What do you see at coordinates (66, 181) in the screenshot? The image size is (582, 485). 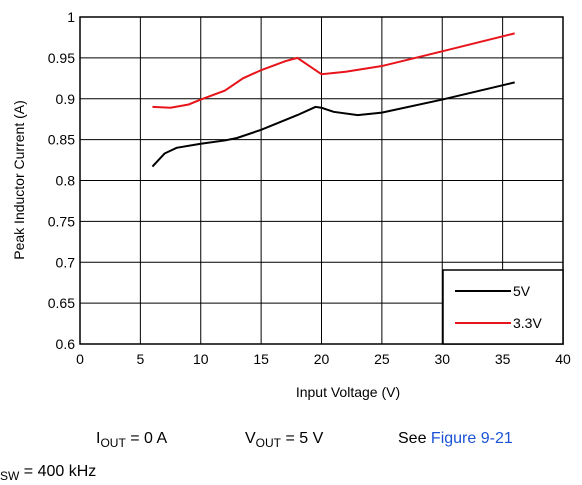 I see `y-tick-label: 0.8` at bounding box center [66, 181].